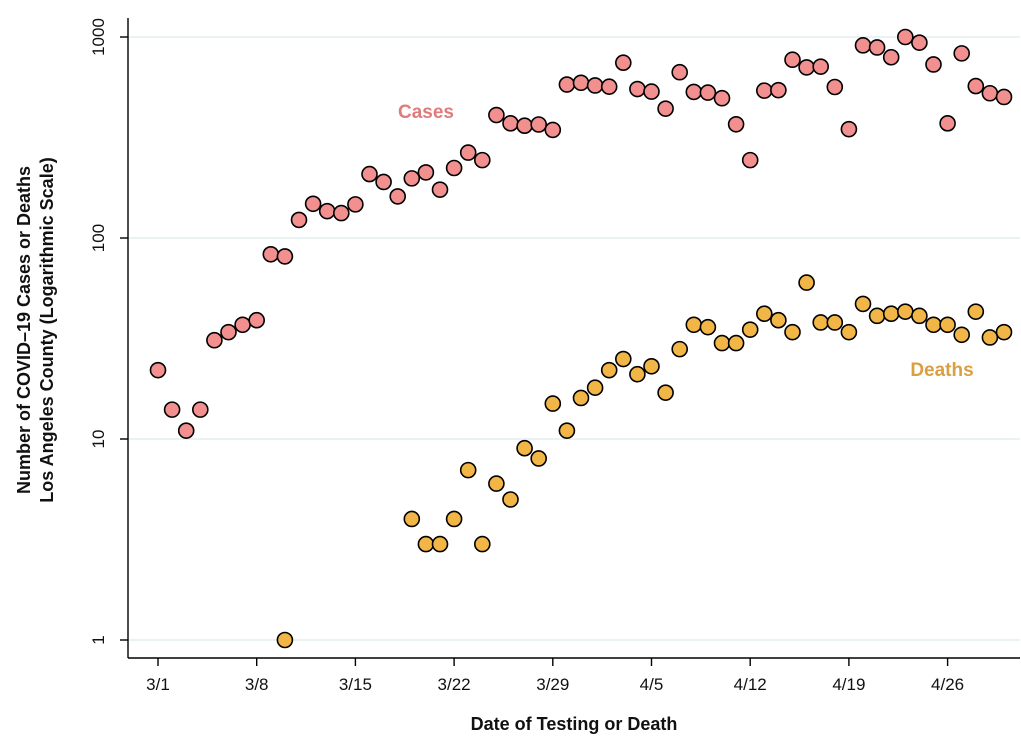  I want to click on x-tick-label: 4/19, so click(848, 684).